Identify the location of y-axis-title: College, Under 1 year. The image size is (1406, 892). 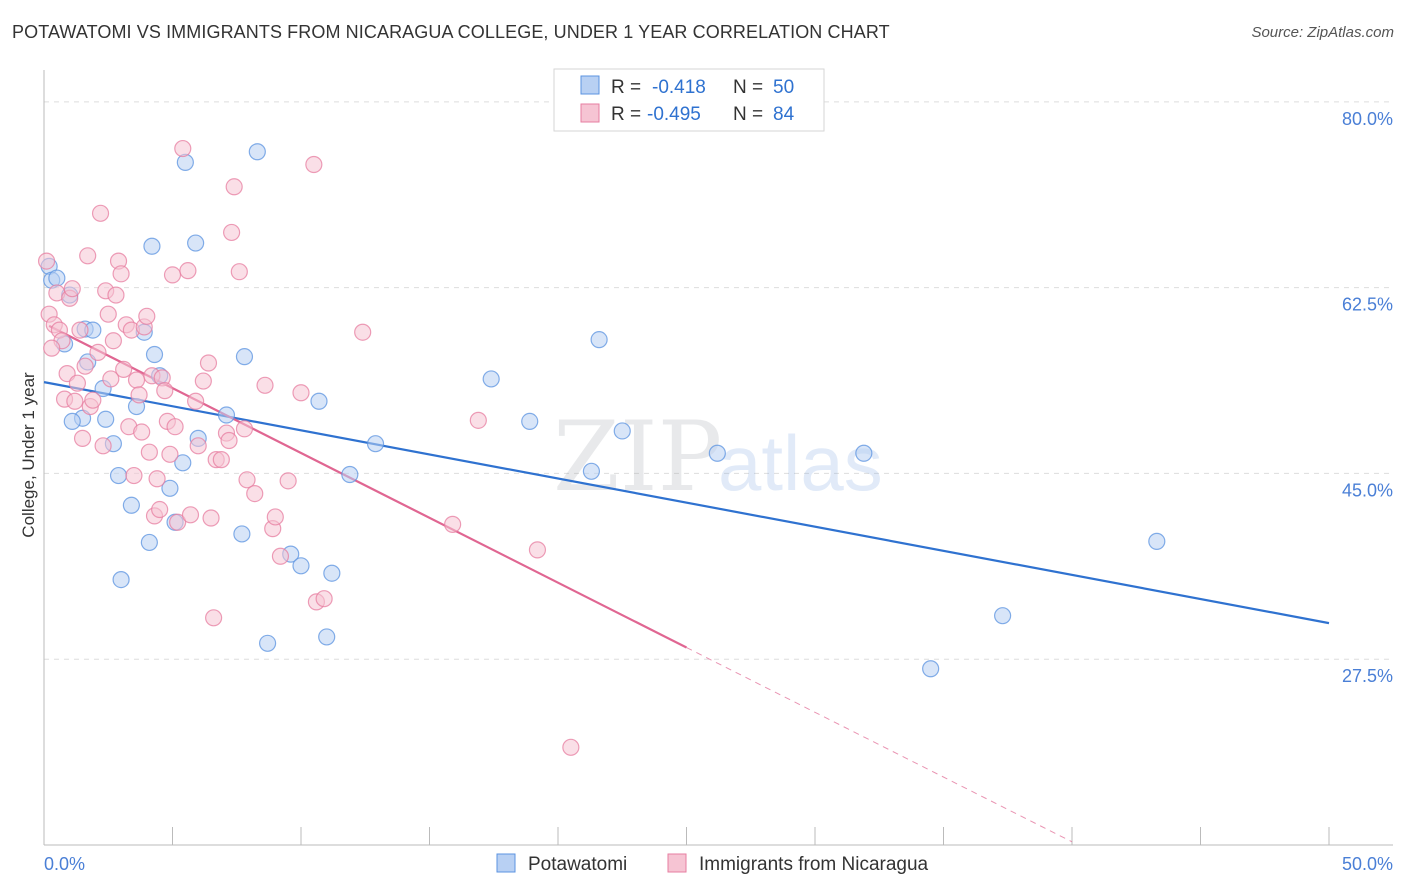
(28, 455).